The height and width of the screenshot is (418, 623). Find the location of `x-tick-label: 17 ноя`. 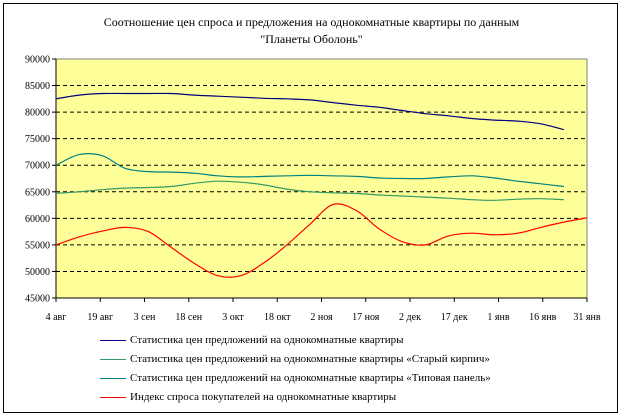

x-tick-label: 17 ноя is located at coordinates (366, 317).